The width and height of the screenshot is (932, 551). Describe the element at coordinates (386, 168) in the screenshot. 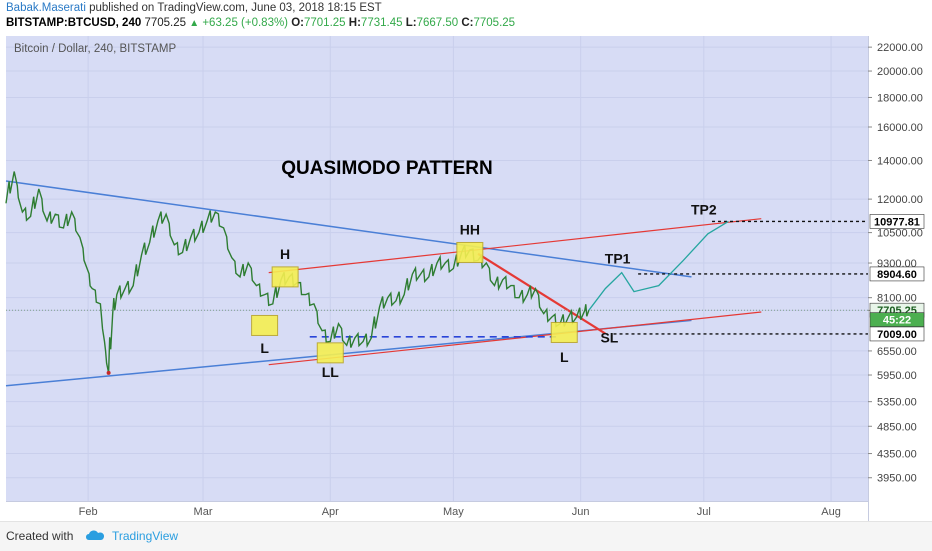

I see `chart-title: QUASIMODO PATTERN` at that location.